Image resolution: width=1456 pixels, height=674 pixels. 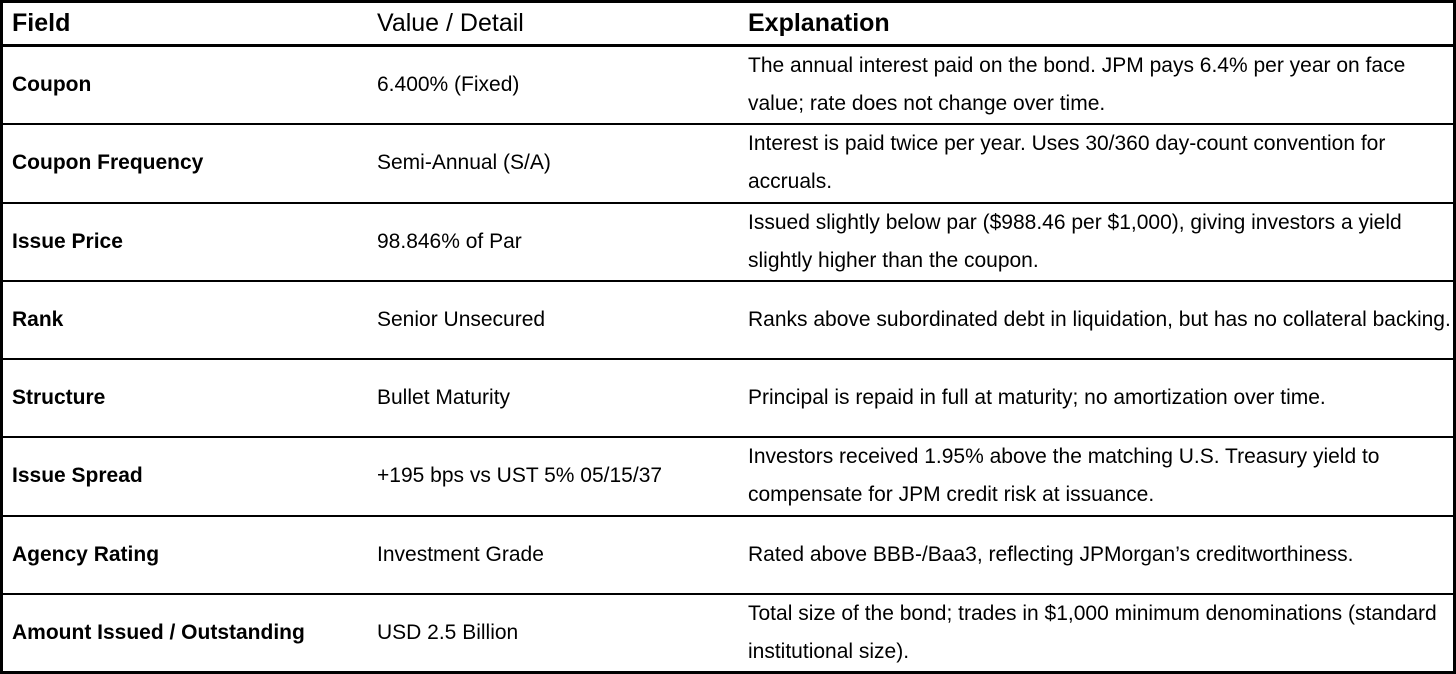 I want to click on field-label: Issue Spread, so click(x=77, y=476).